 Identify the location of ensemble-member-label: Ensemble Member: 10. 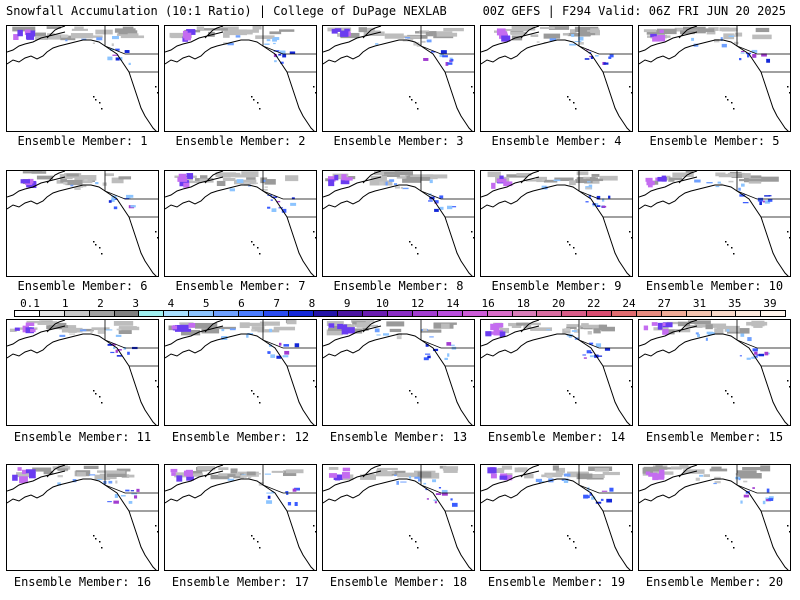
(714, 286).